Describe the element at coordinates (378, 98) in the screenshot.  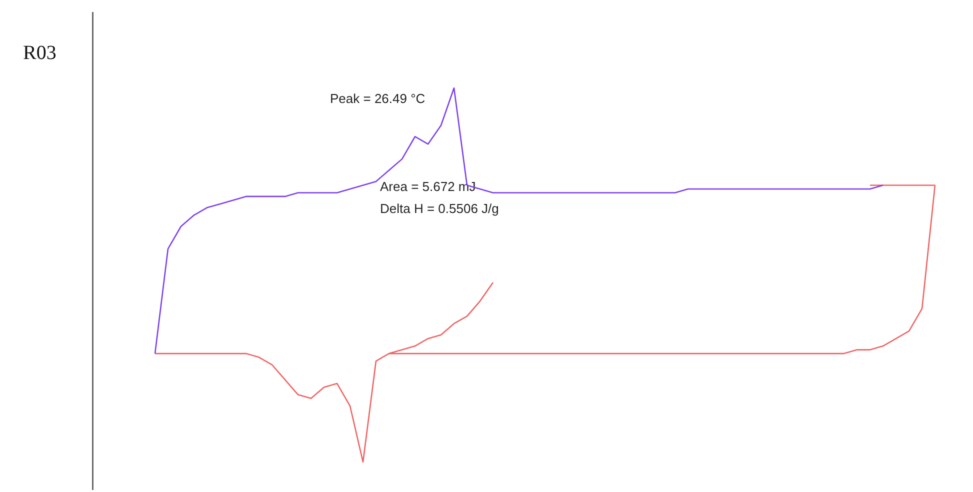
I see `annotation: Peak = 26.49 °C` at that location.